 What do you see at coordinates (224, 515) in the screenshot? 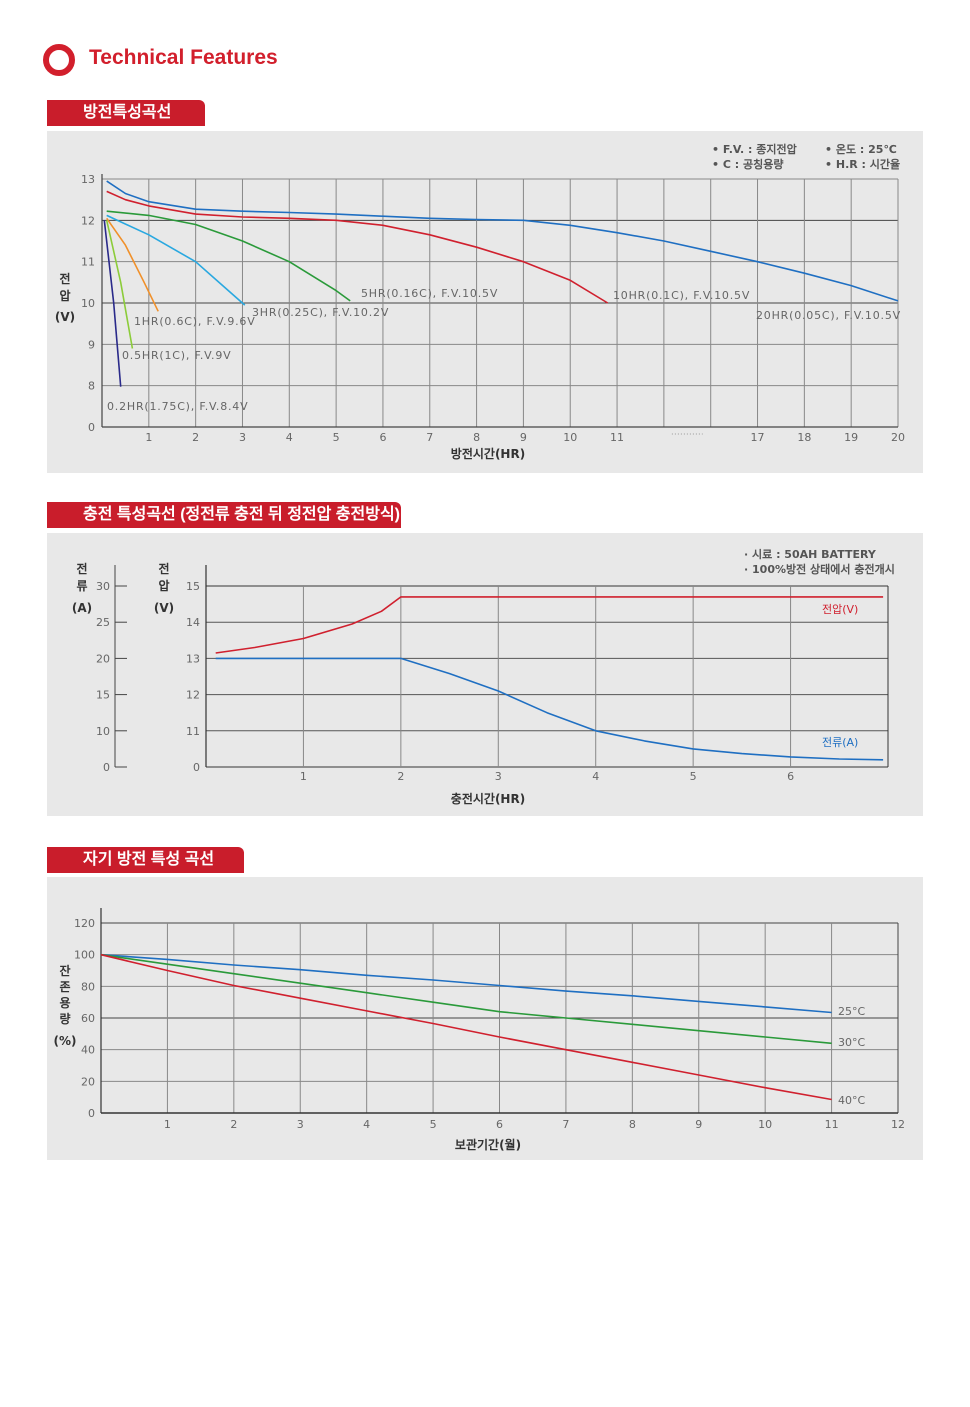
I see `section-tab-charge: 충전 특성곡선 (정전류 충전 뒤 정전압 충전방식)` at bounding box center [224, 515].